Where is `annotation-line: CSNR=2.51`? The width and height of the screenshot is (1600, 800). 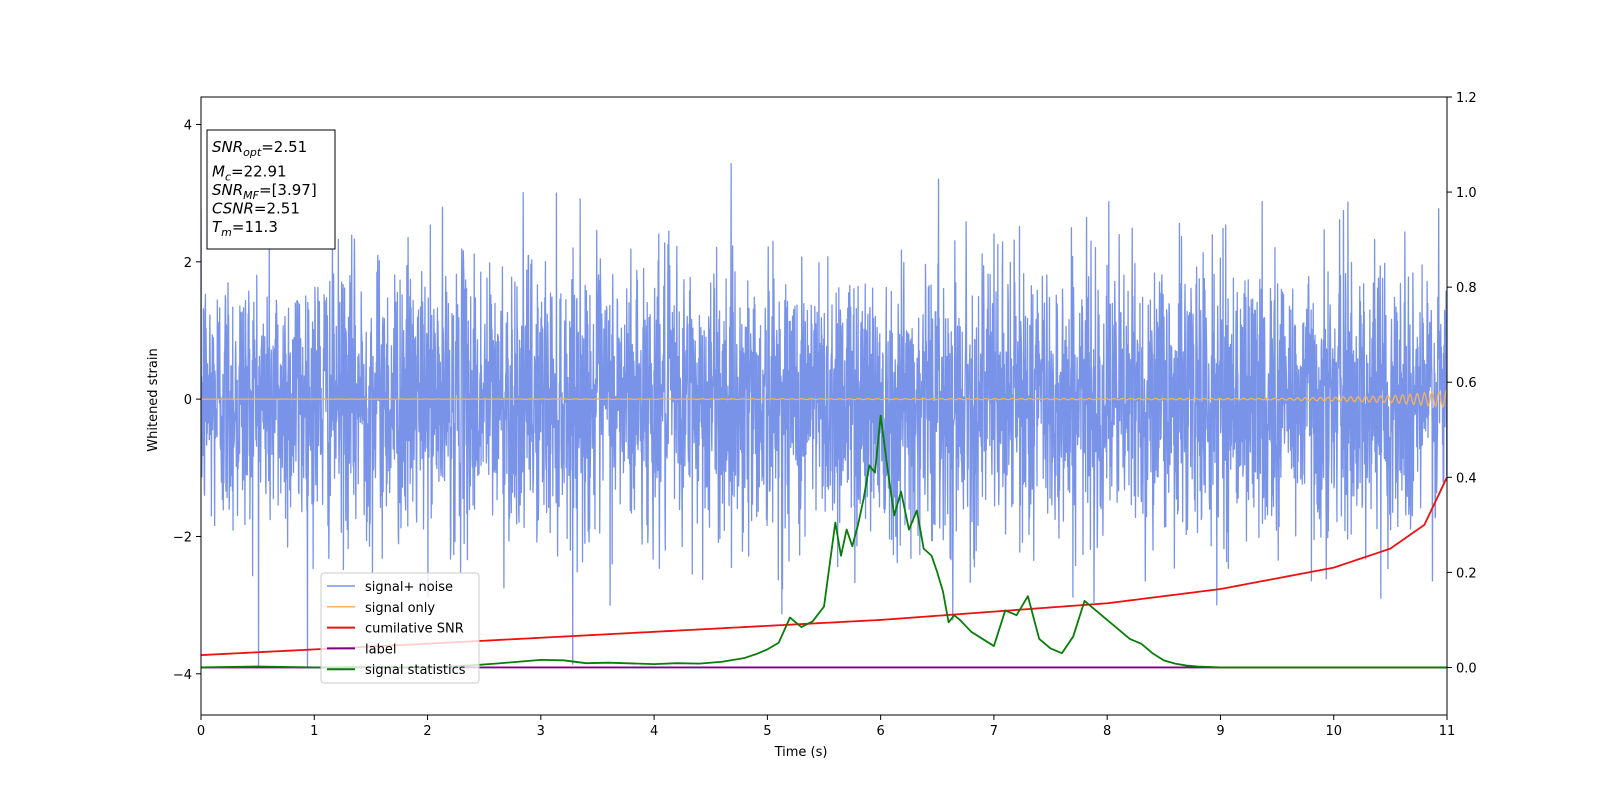
annotation-line: CSNR=2.51 is located at coordinates (256, 209).